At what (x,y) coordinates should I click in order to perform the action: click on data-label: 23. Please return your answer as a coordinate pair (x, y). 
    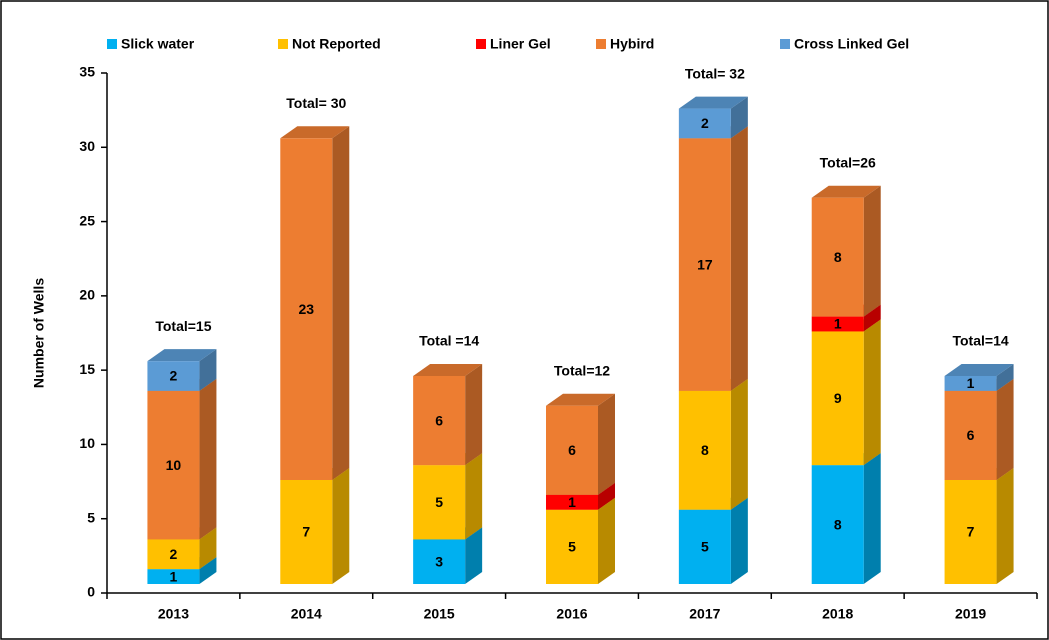
    Looking at the image, I should click on (306, 309).